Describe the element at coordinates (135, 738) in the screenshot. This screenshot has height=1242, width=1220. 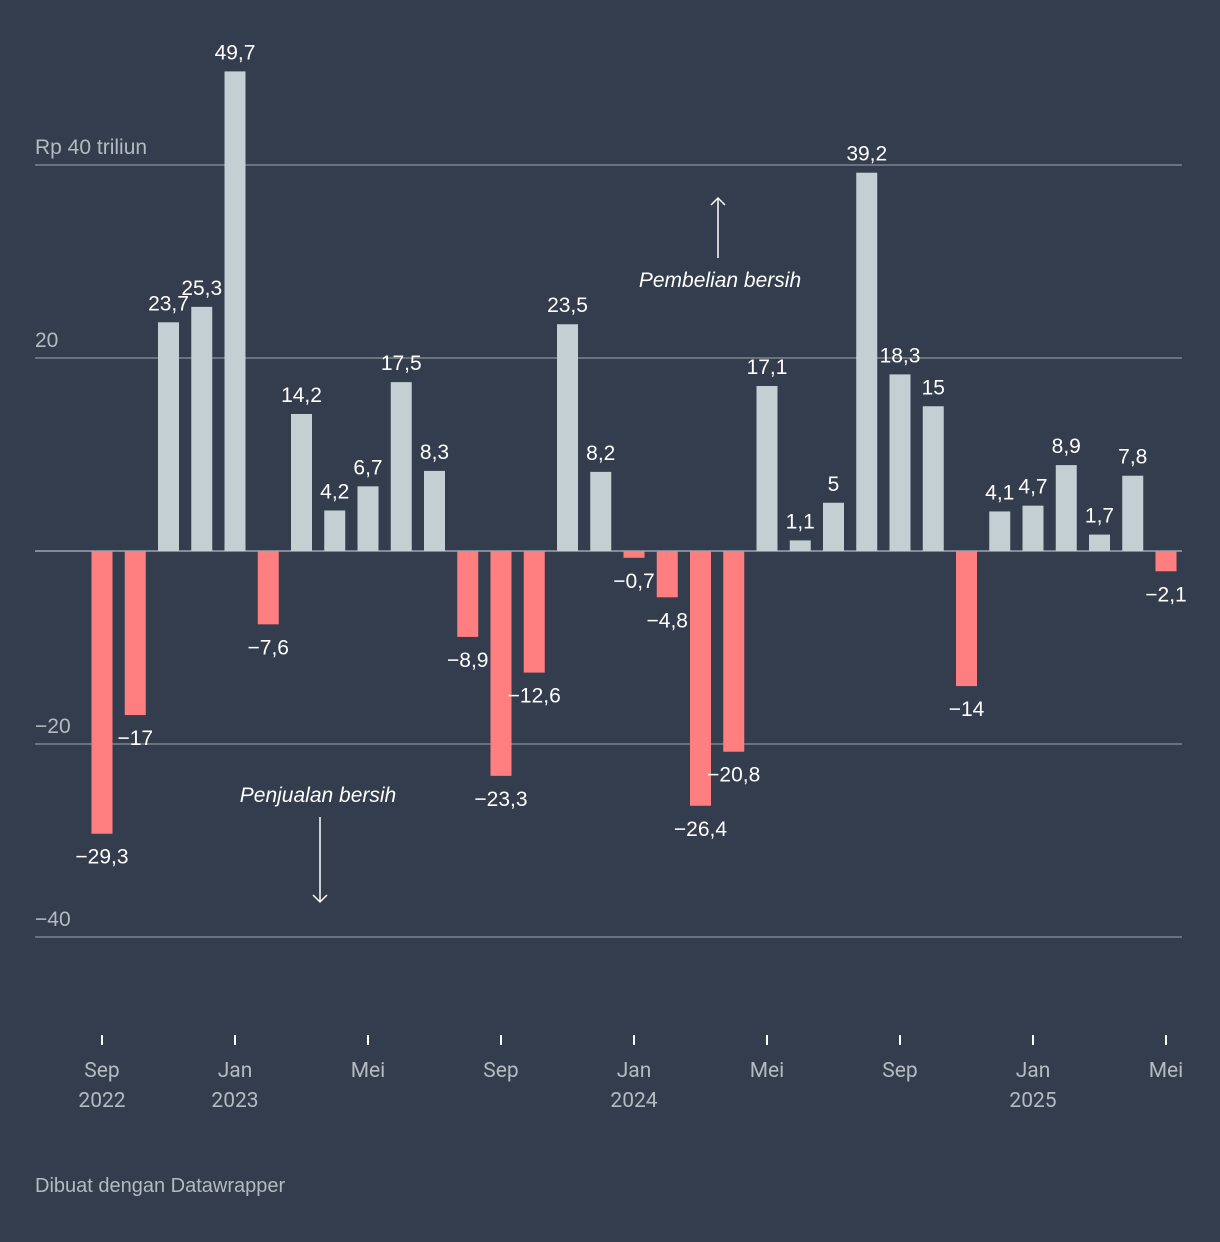
I see `value-label: −17` at that location.